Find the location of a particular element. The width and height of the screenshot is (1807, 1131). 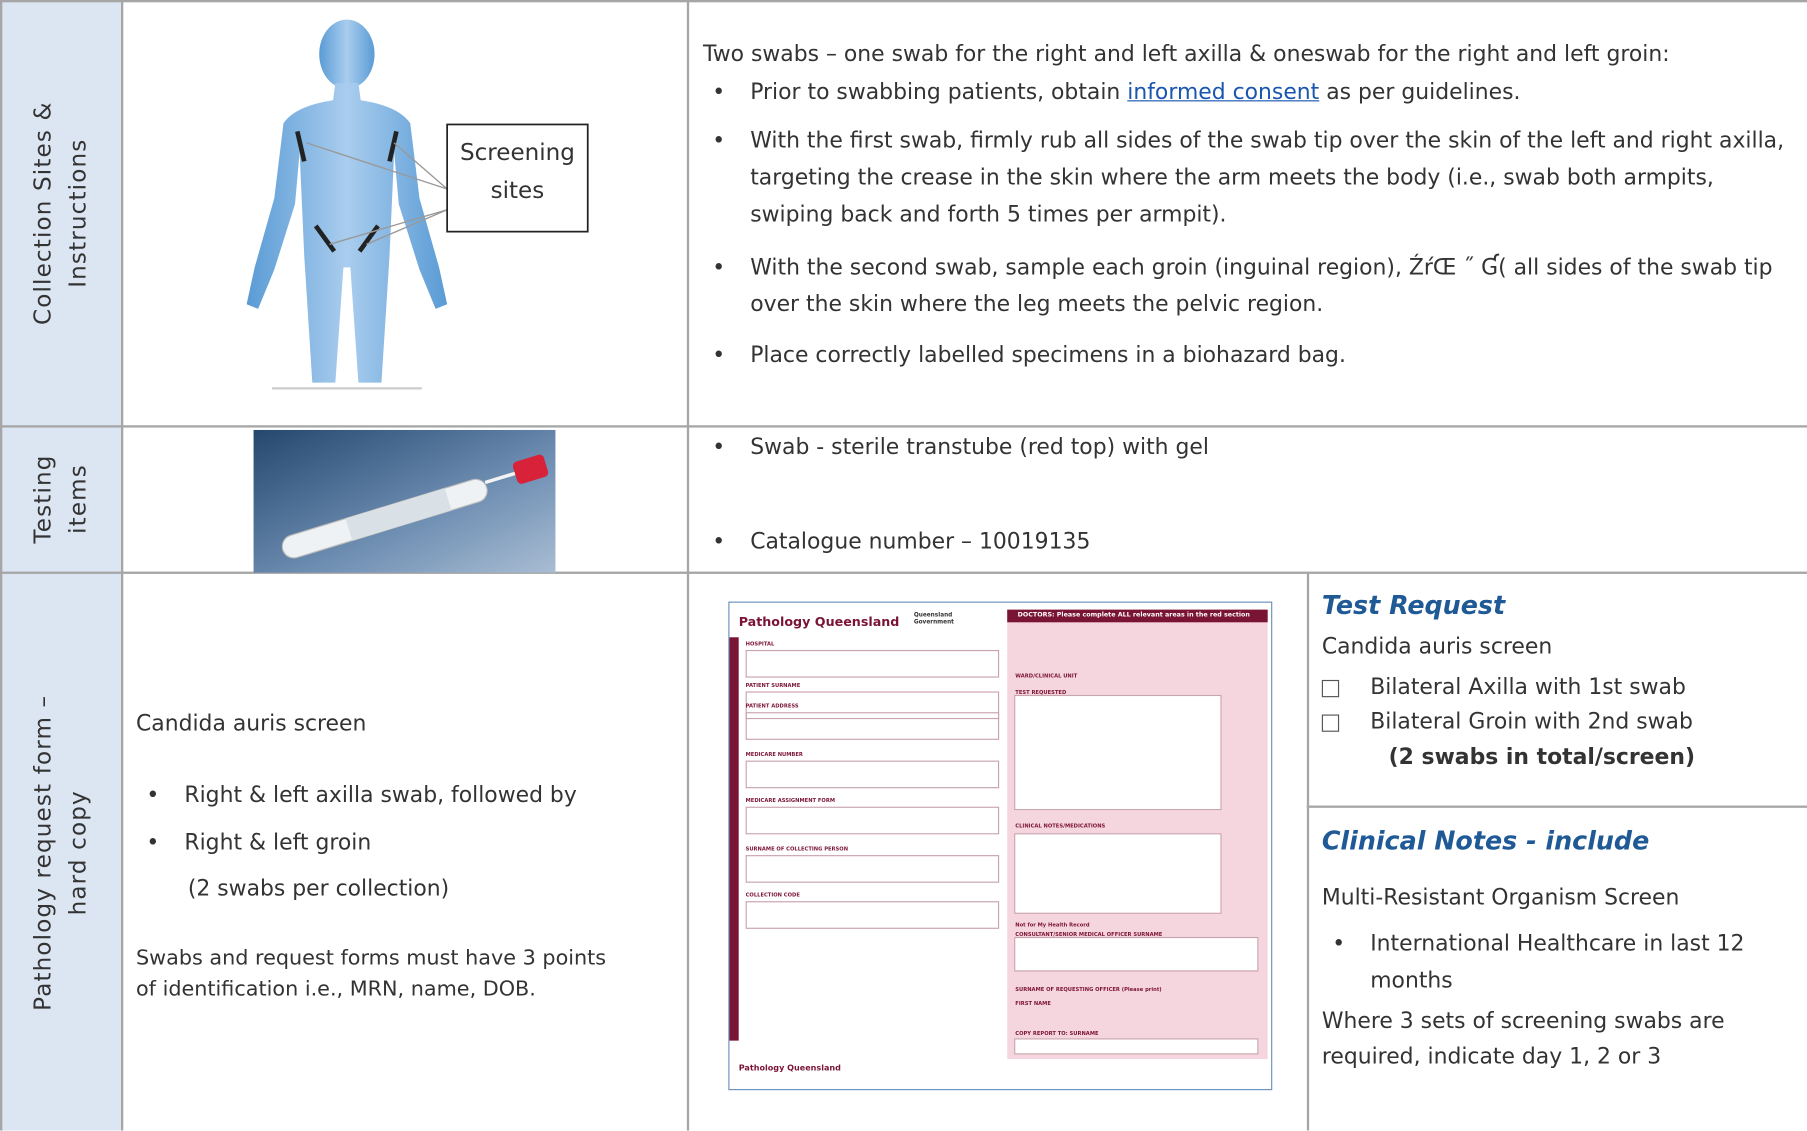

form-field-label: TEST REQUESTED is located at coordinates (1041, 693).